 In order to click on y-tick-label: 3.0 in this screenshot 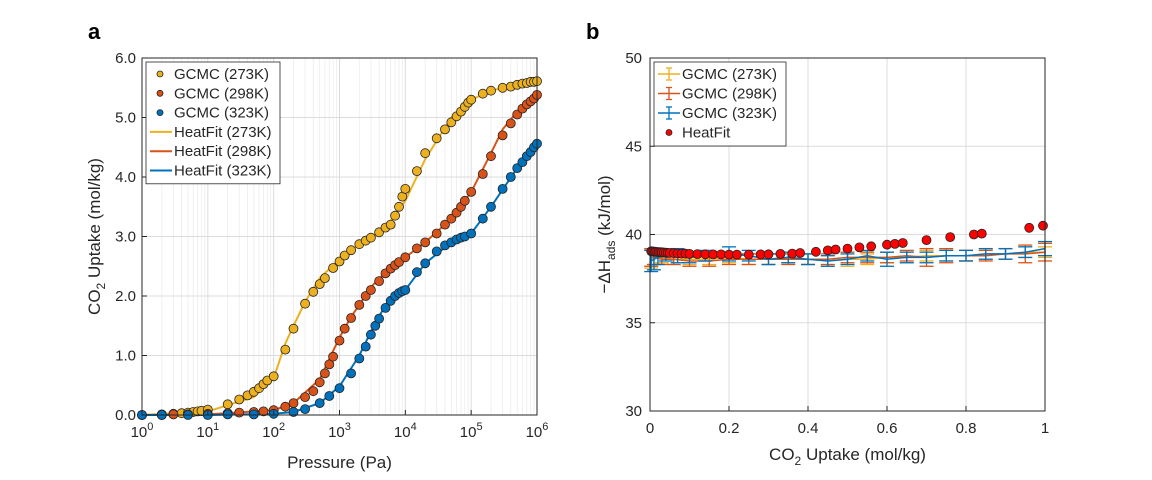, I will do `click(125, 237)`.